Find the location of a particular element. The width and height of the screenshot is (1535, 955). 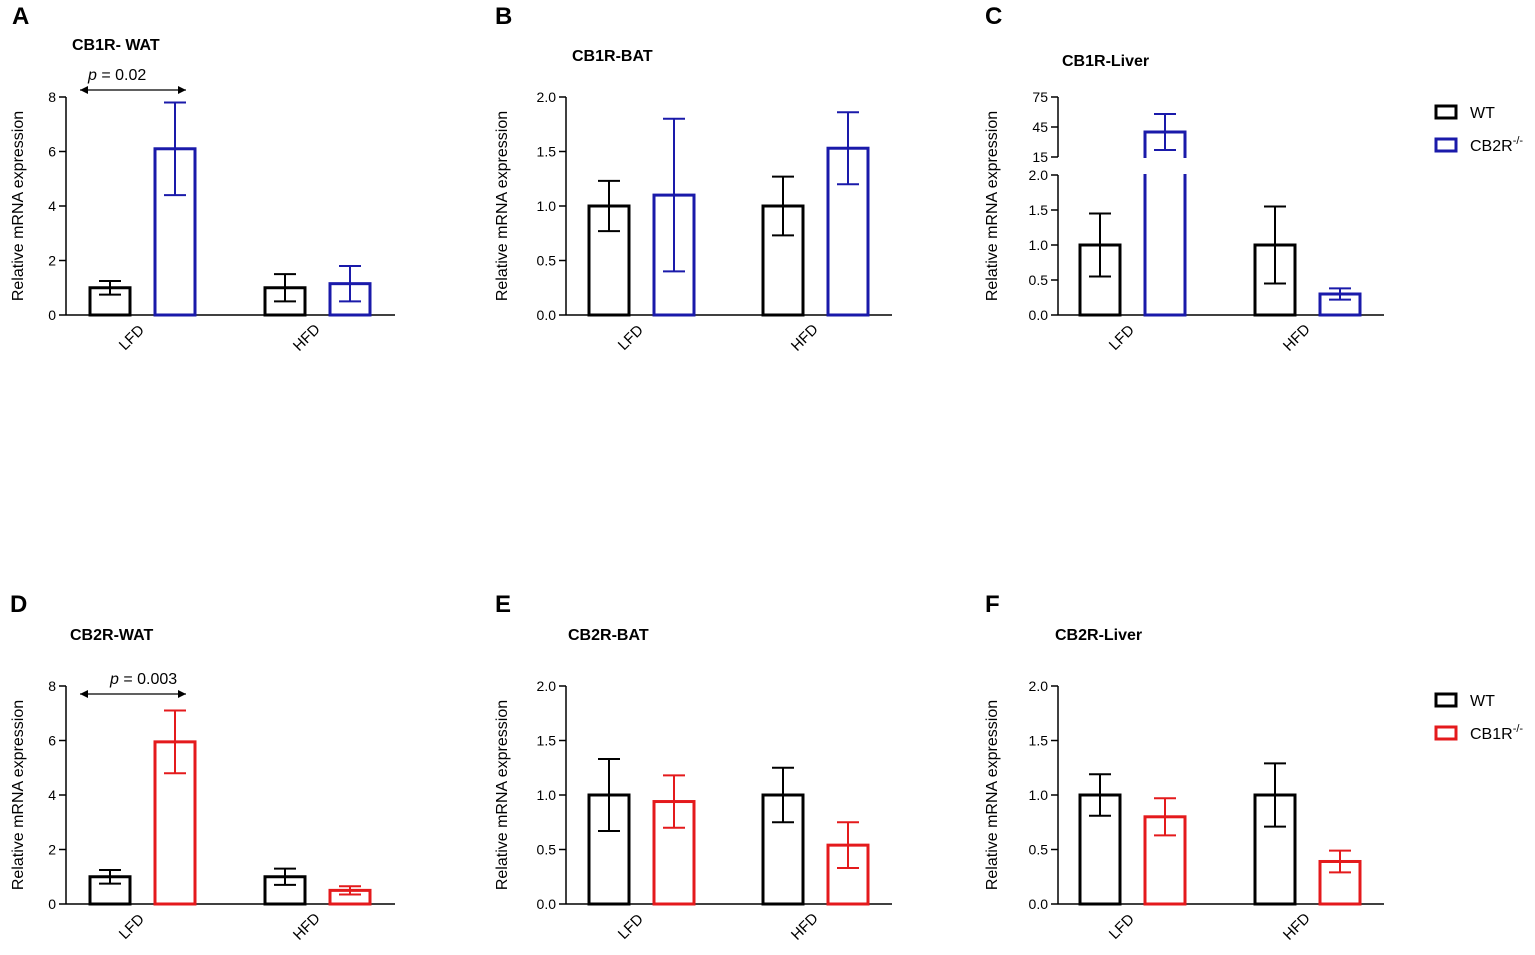

panel-title: CB2R-WAT is located at coordinates (111, 635).